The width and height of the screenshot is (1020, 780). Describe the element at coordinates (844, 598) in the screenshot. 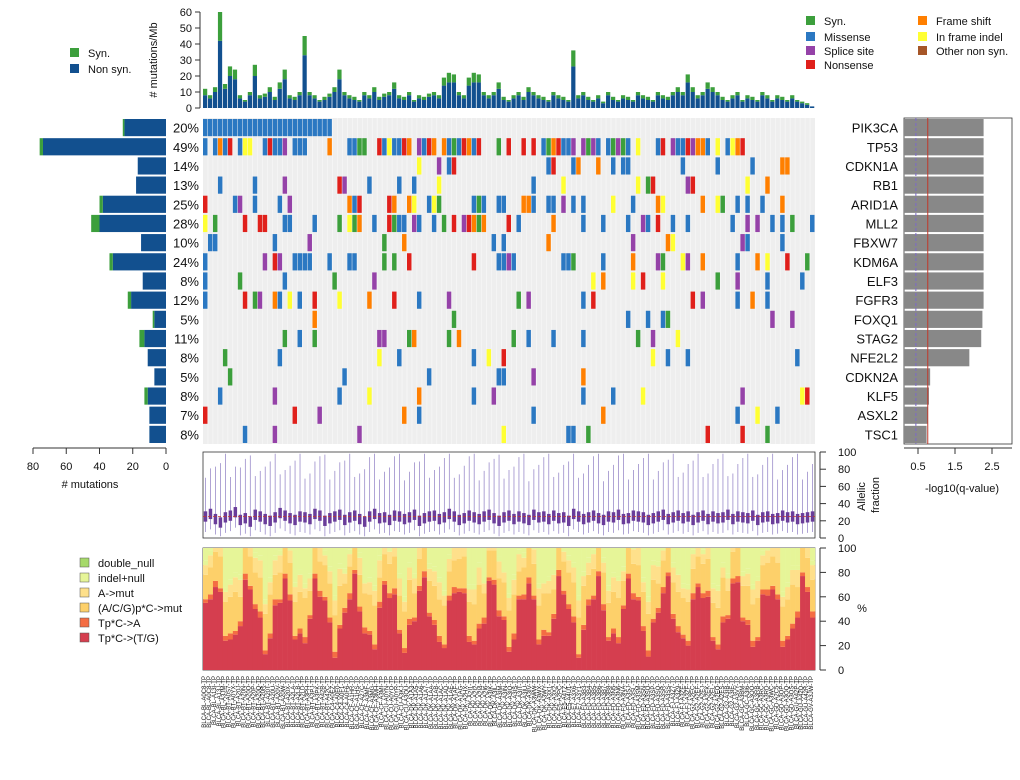

I see `spectrum-tick-label: 60` at that location.